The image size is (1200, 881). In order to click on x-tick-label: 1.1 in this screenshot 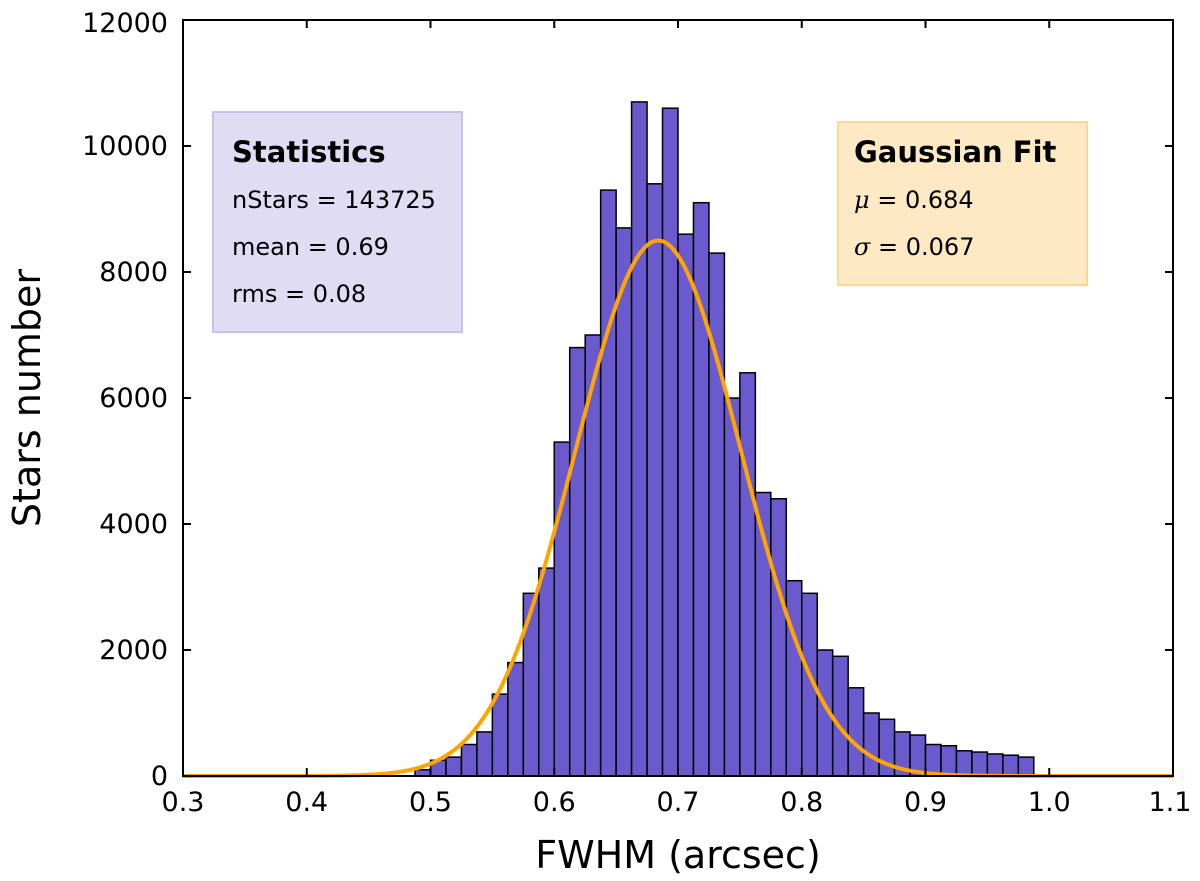, I will do `click(1170, 802)`.